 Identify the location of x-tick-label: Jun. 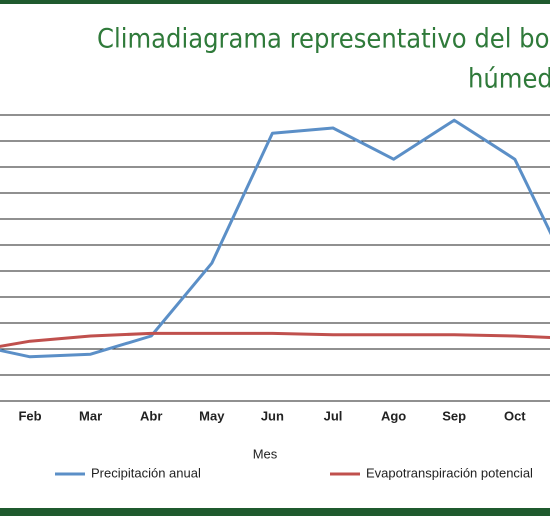
(272, 415).